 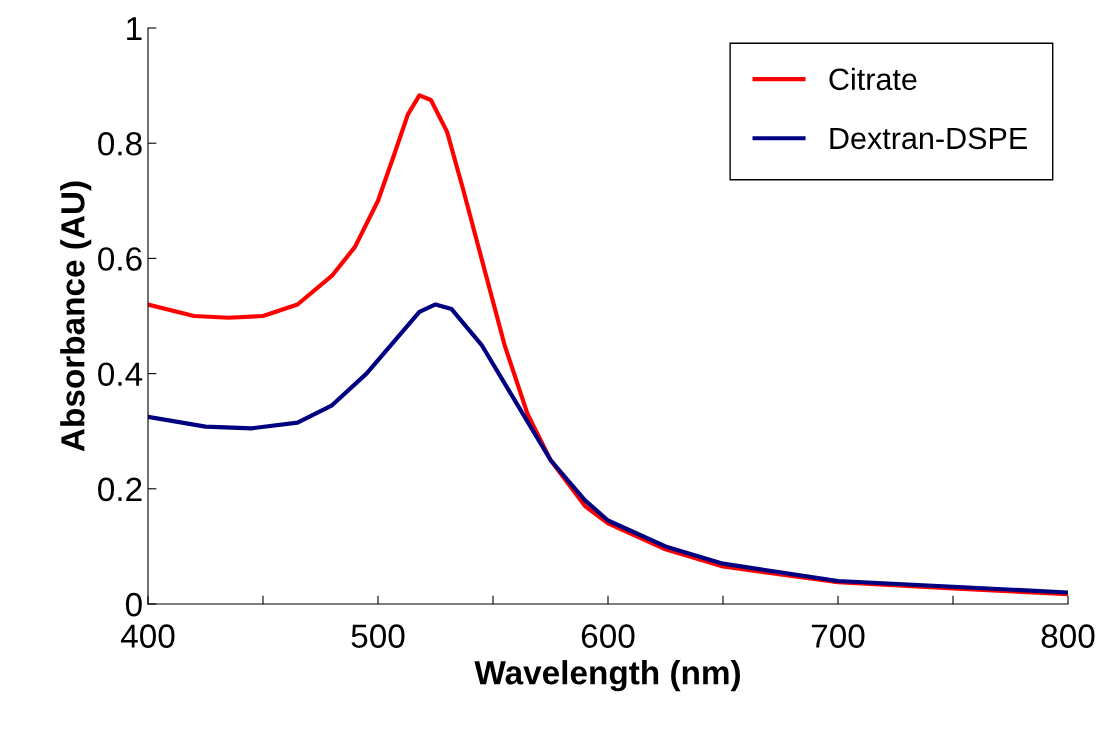 What do you see at coordinates (928, 138) in the screenshot?
I see `legend-label: Dextran-DSPE` at bounding box center [928, 138].